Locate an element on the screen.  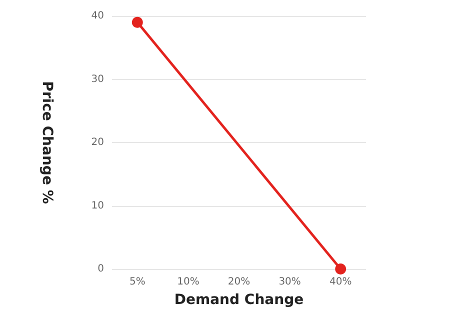
x-tick-label: 10% is located at coordinates (188, 282).